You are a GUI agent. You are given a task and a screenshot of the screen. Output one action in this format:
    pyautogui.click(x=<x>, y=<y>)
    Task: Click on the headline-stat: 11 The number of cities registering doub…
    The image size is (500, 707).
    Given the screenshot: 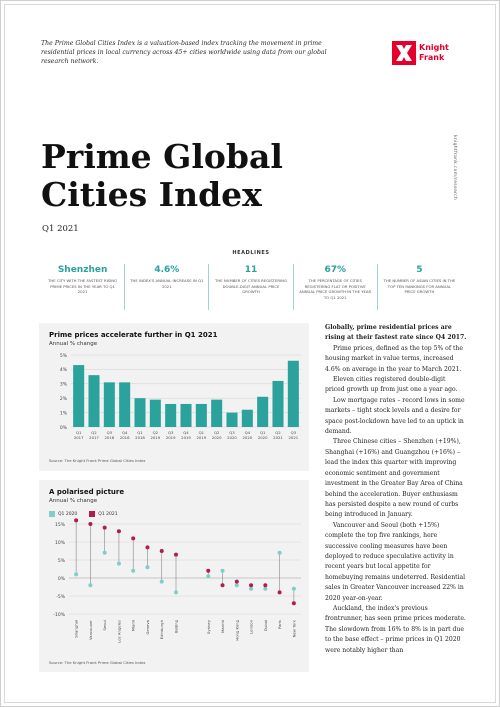 What is the action you would take?
    pyautogui.click(x=251, y=287)
    